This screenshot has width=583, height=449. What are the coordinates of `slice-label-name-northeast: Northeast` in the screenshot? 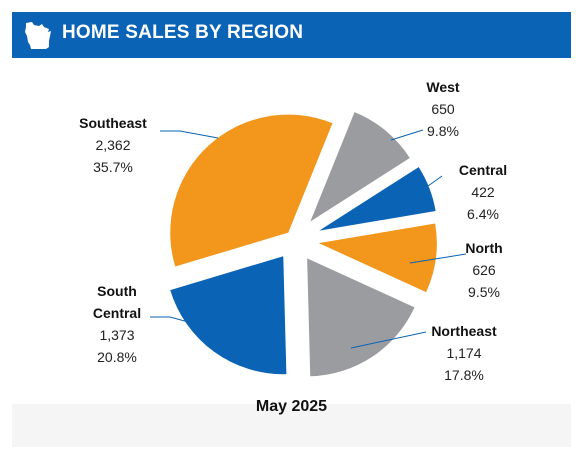 It's located at (464, 331).